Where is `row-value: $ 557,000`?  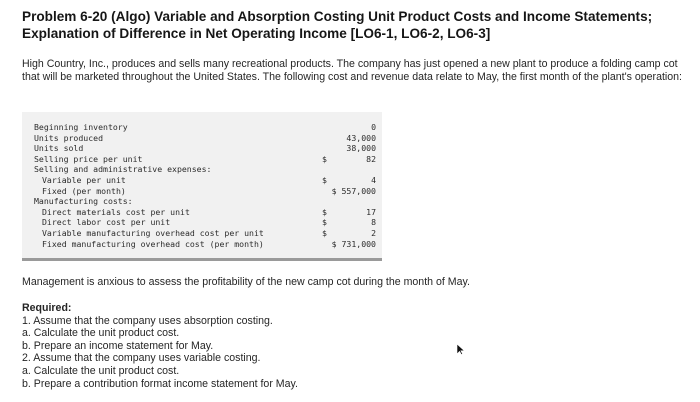 row-value: $ 557,000 is located at coordinates (353, 190).